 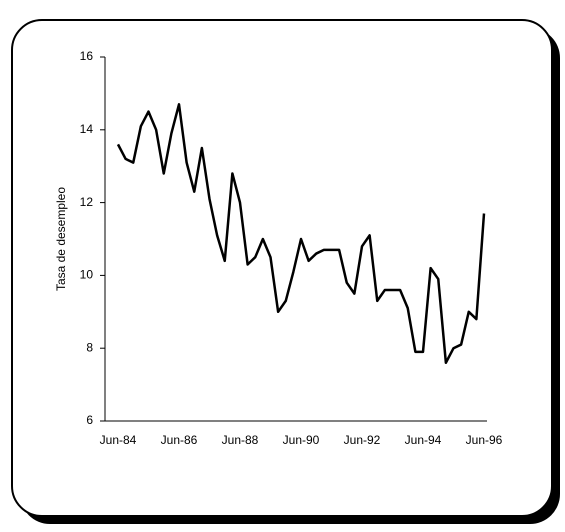 What do you see at coordinates (87, 275) in the screenshot?
I see `y-tick-label: 10` at bounding box center [87, 275].